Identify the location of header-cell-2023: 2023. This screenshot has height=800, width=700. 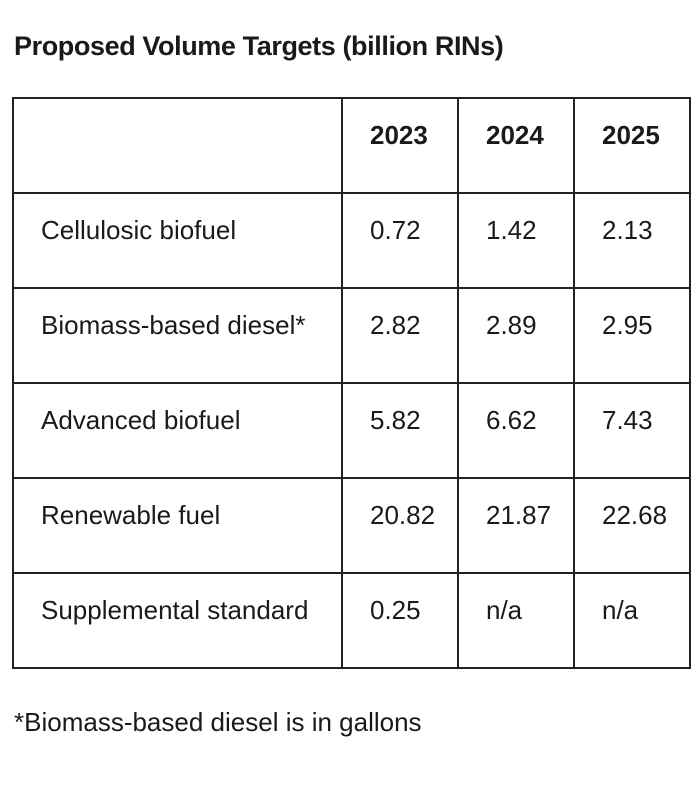
(400, 146).